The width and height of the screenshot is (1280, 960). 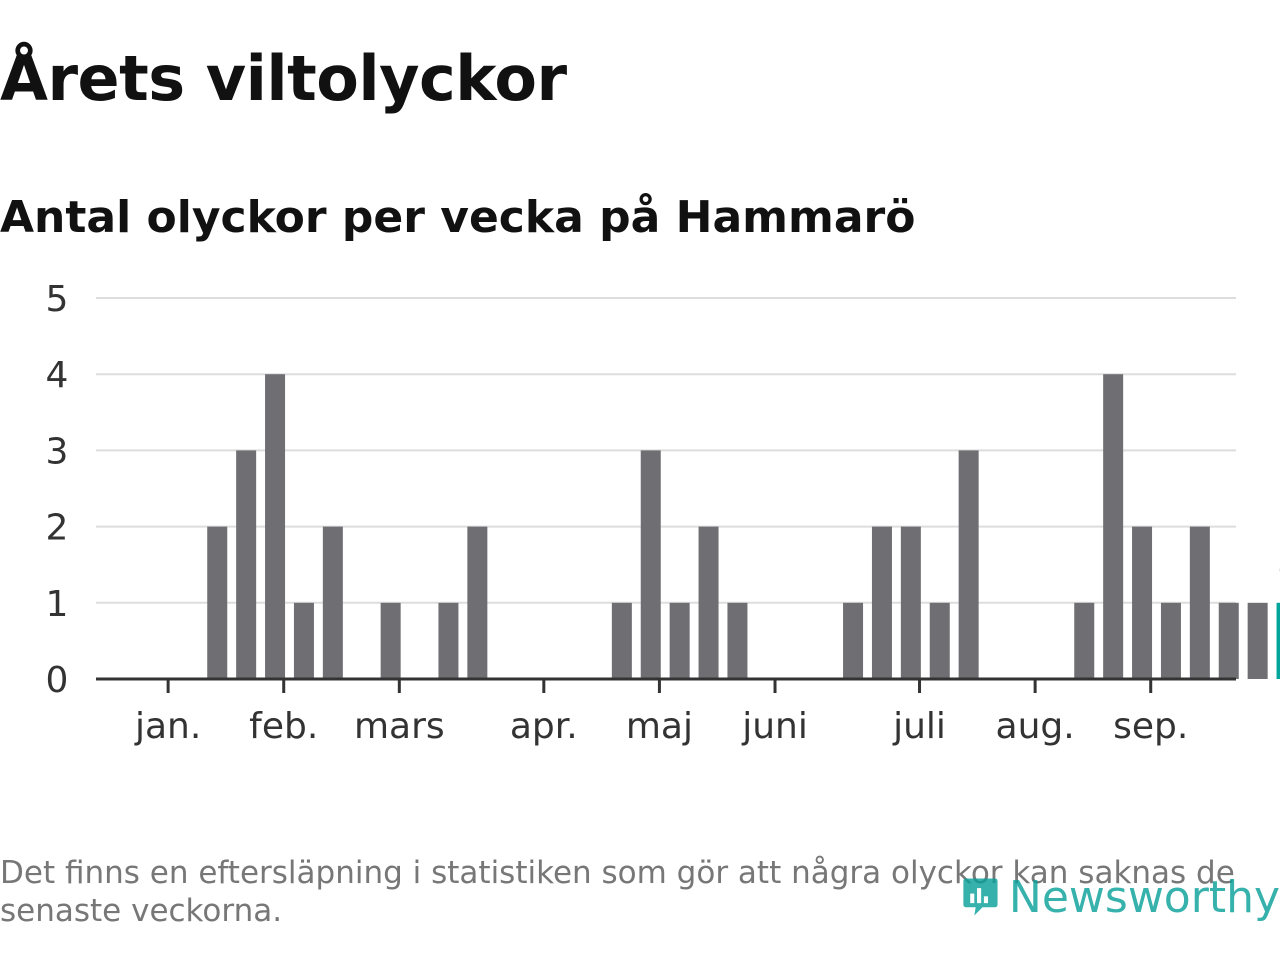 What do you see at coordinates (1150, 726) in the screenshot?
I see `x-tick-label: sep.` at bounding box center [1150, 726].